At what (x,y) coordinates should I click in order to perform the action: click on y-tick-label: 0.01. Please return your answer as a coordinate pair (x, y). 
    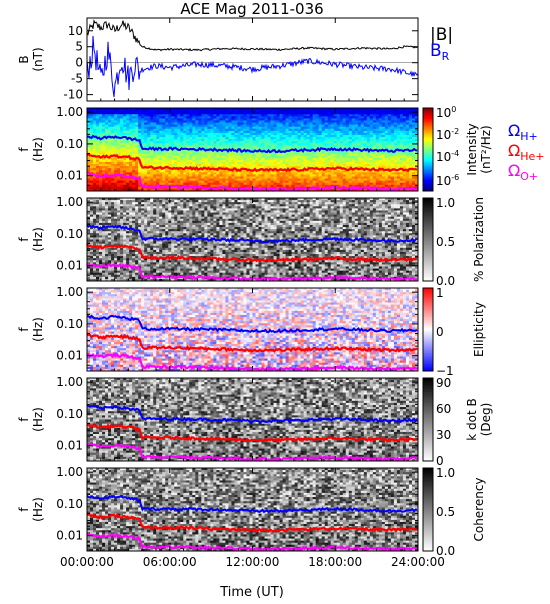
    Looking at the image, I should click on (69, 176).